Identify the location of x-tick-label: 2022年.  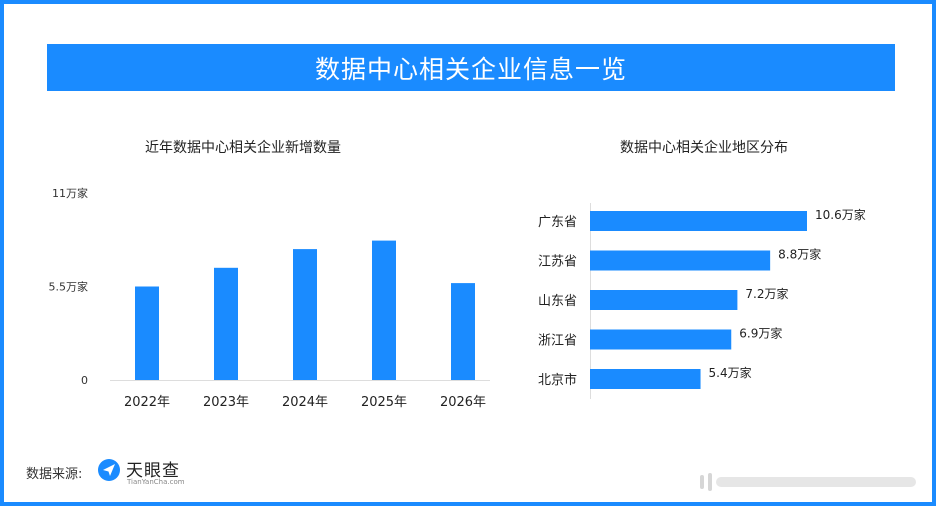
(147, 402).